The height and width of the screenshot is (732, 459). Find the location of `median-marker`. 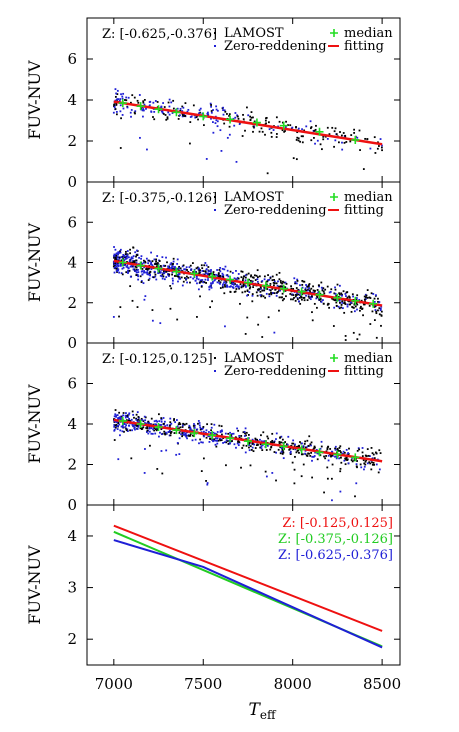

median-marker is located at coordinates (247, 441).